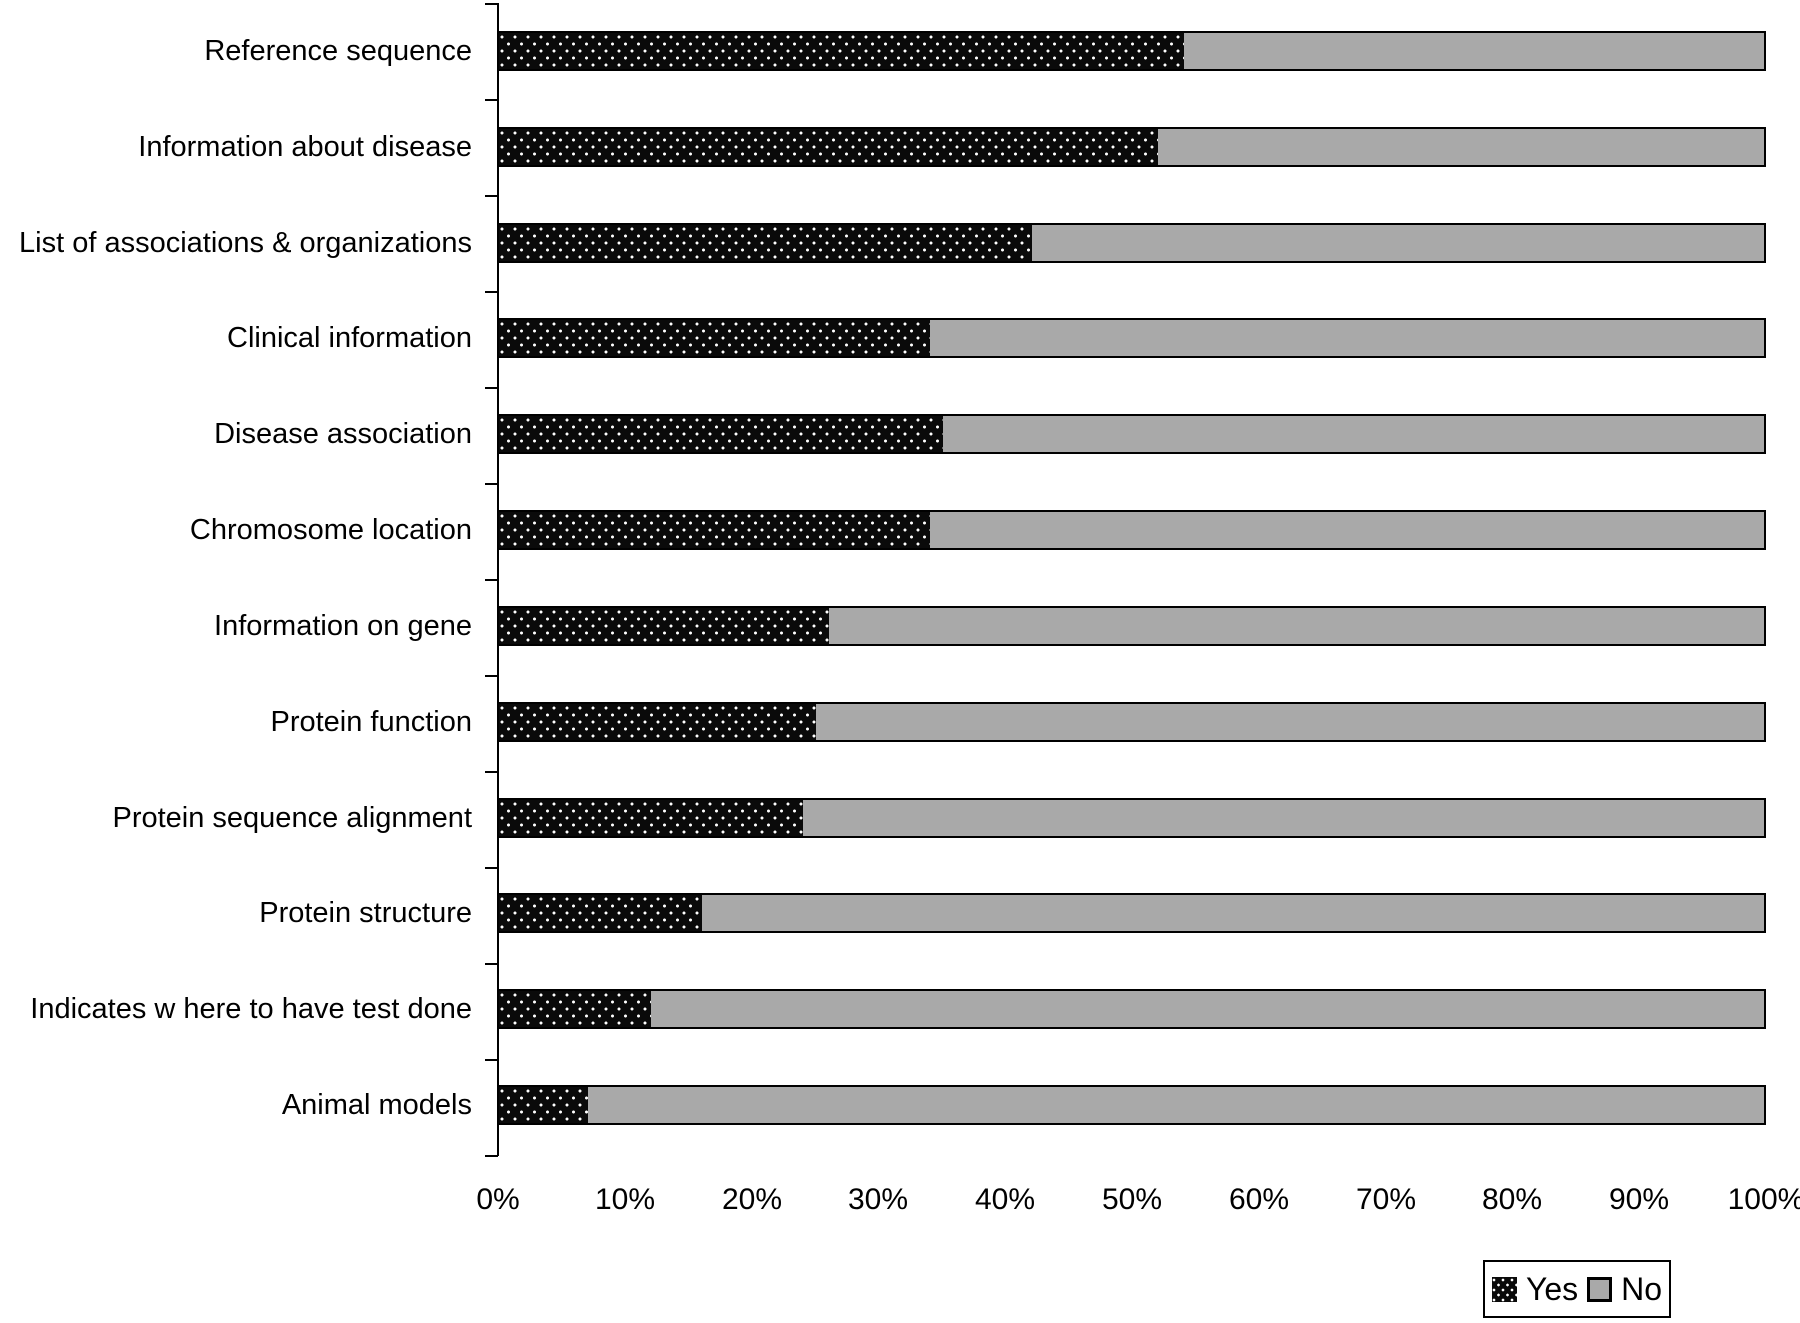 This screenshot has width=1800, height=1323. Describe the element at coordinates (343, 626) in the screenshot. I see `category-label: Information on gene` at that location.